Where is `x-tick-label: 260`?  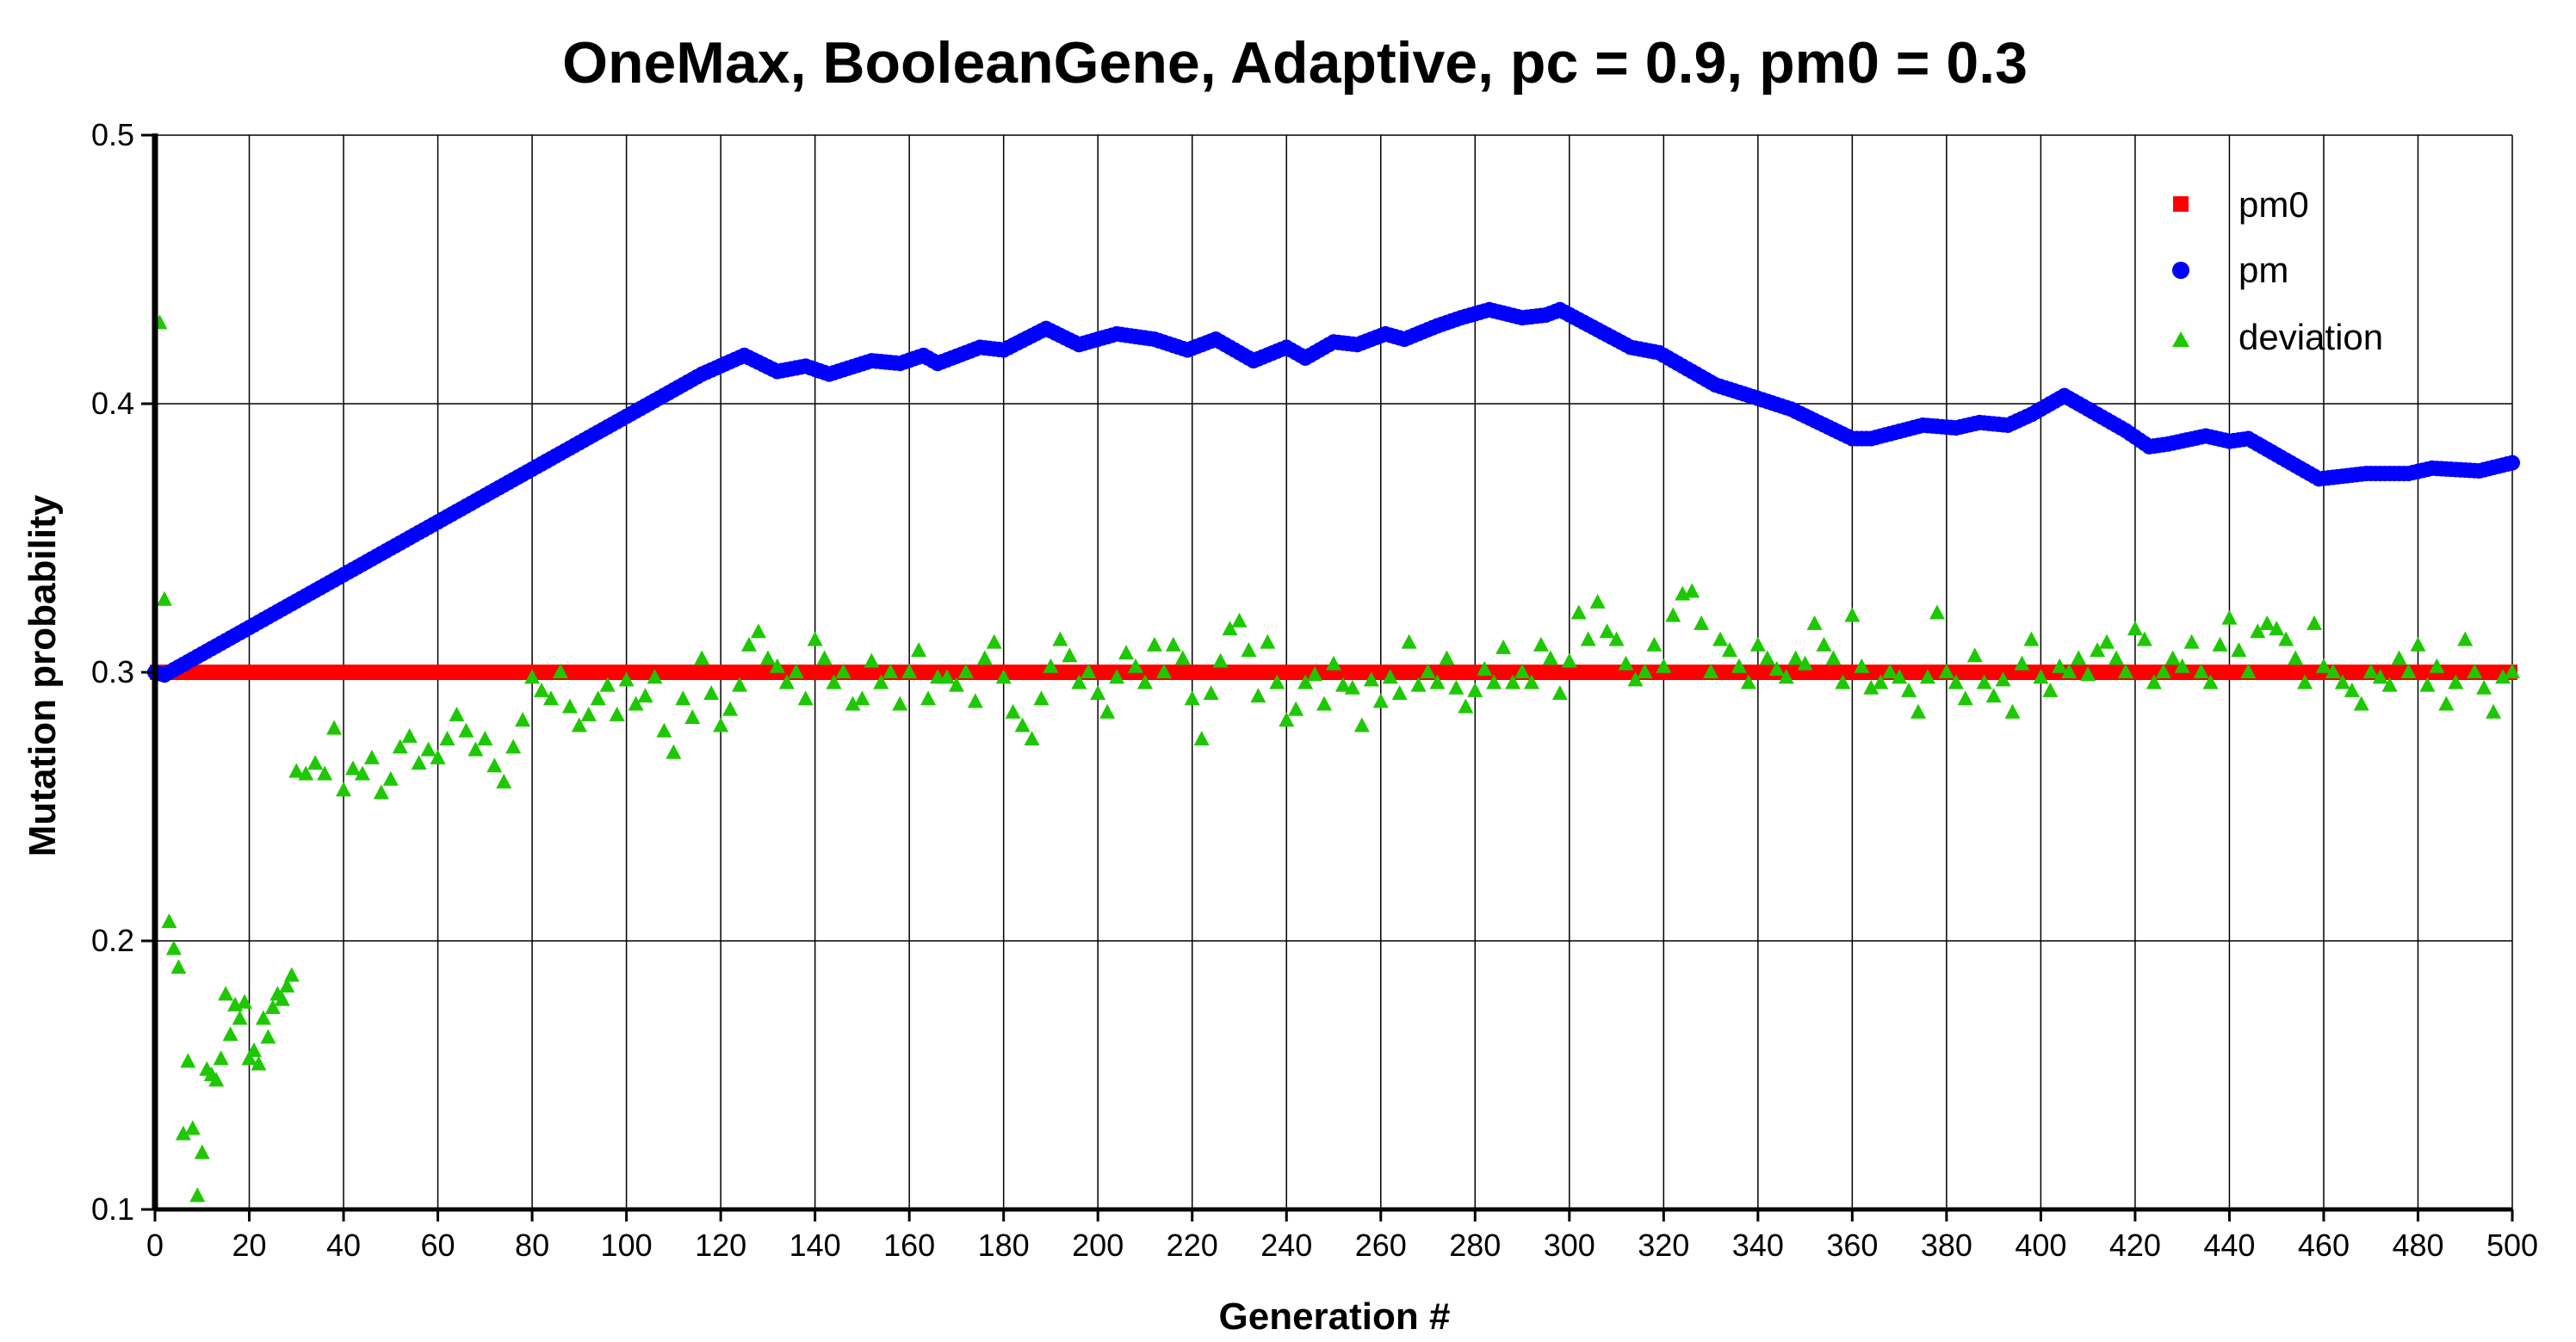
x-tick-label: 260 is located at coordinates (1381, 1245).